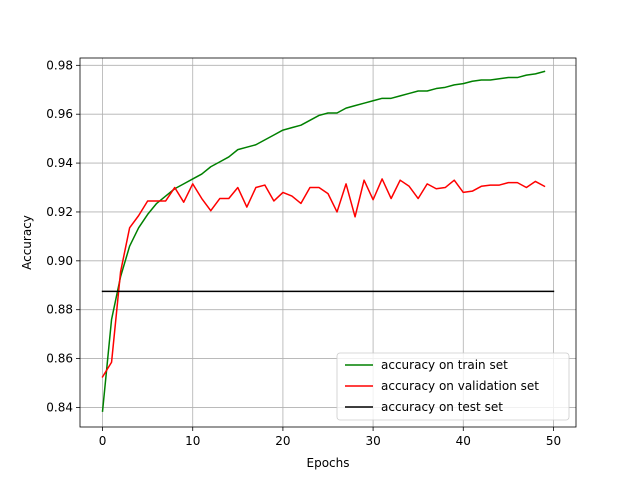  What do you see at coordinates (553, 441) in the screenshot?
I see `x-tick-label: 50` at bounding box center [553, 441].